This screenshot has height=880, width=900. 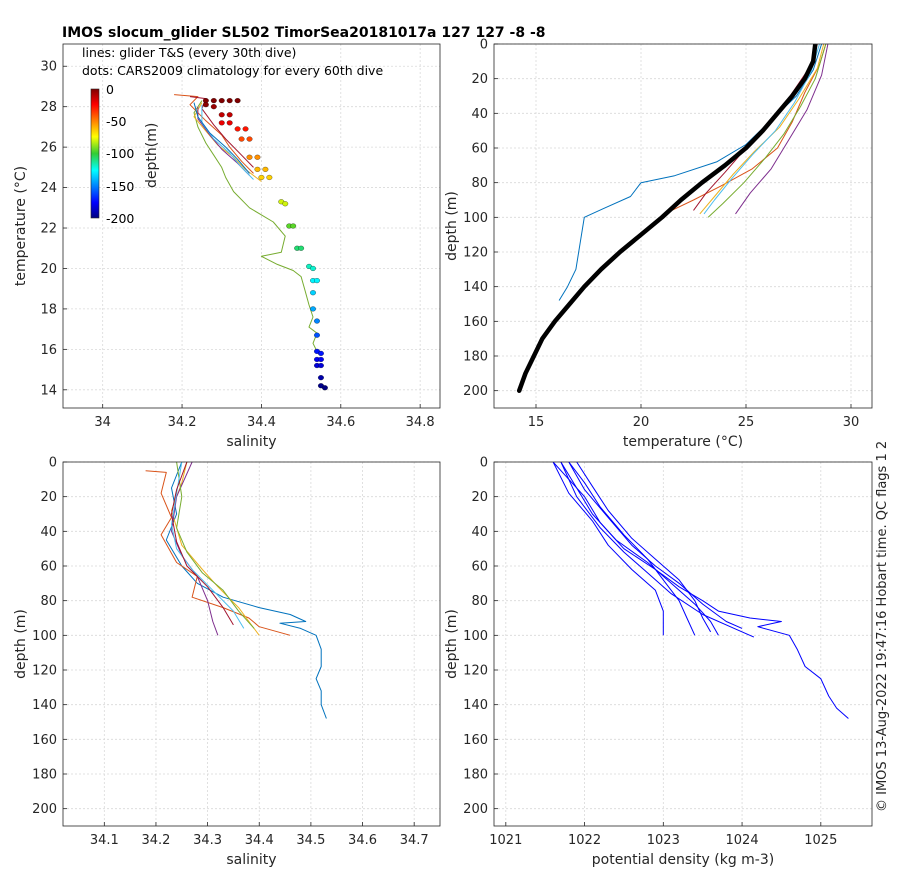 I want to click on x-axis-label: salinity, so click(x=251, y=442).